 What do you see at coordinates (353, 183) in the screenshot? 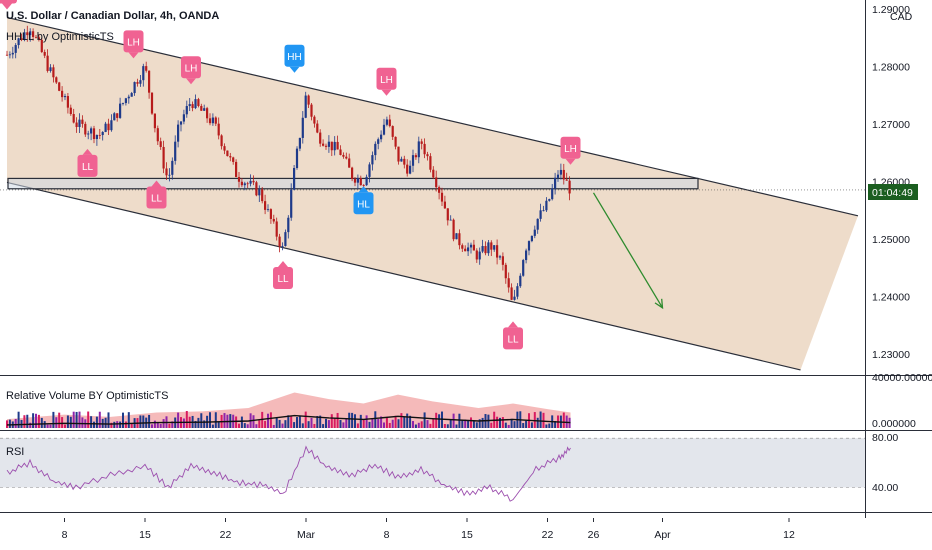
I see `support-resistance-zone` at bounding box center [353, 183].